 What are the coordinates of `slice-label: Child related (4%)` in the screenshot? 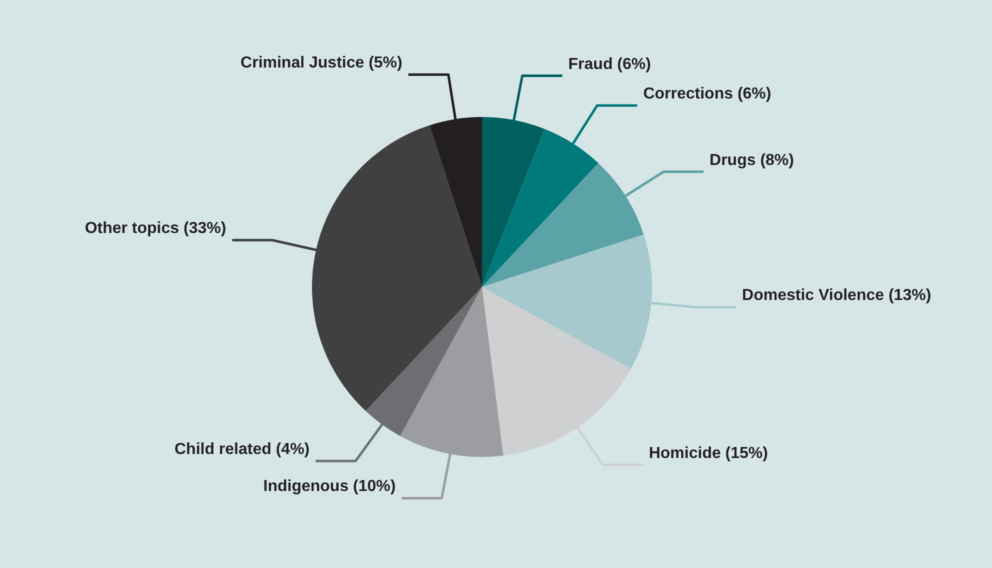 It's located at (242, 449).